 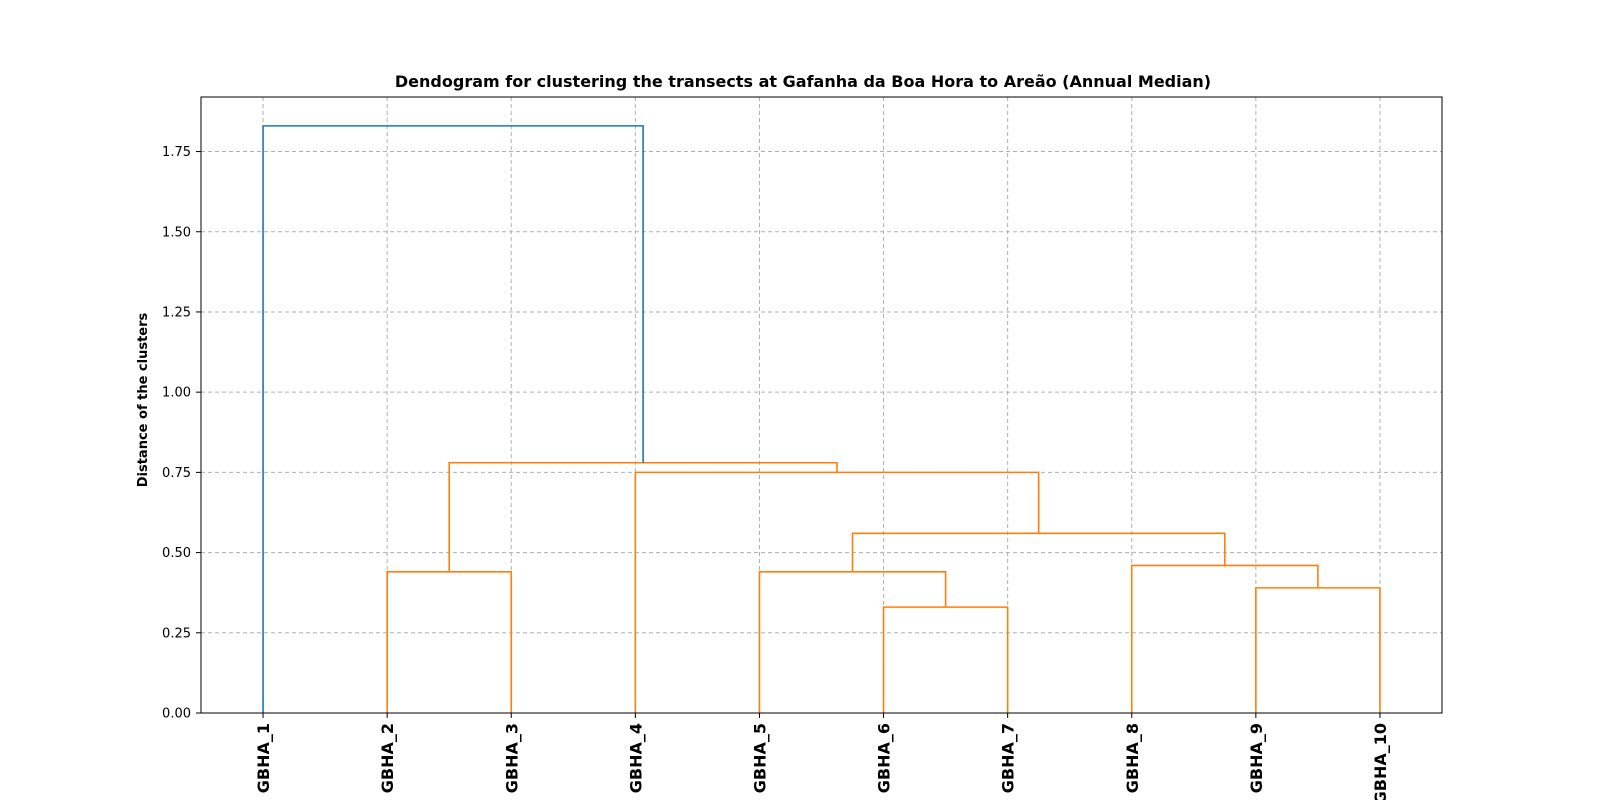 I want to click on x-tick-label-gbha-3: GBHA_3, so click(x=511, y=758).